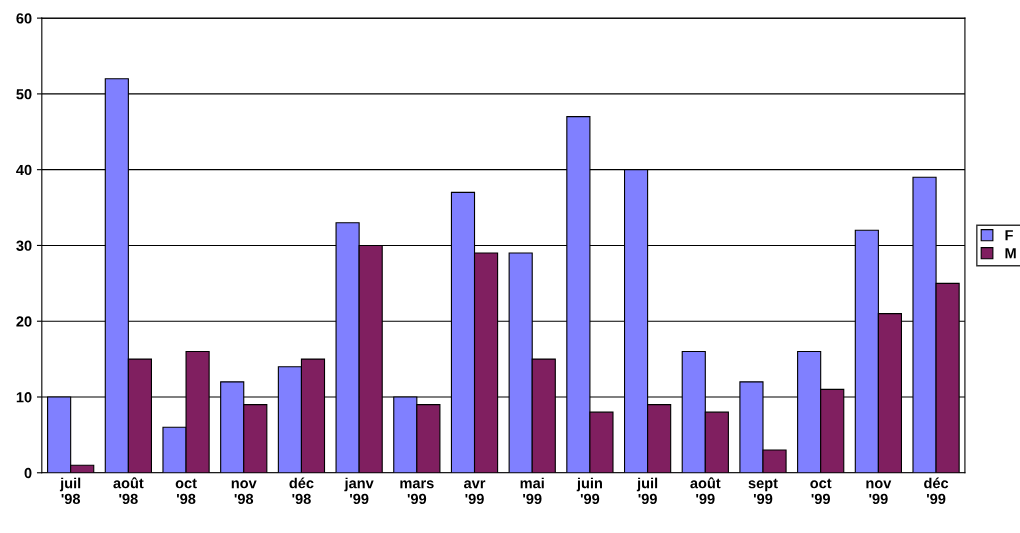 The width and height of the screenshot is (1020, 533). What do you see at coordinates (128, 491) in the screenshot?
I see `x-tick-label: août '98` at bounding box center [128, 491].